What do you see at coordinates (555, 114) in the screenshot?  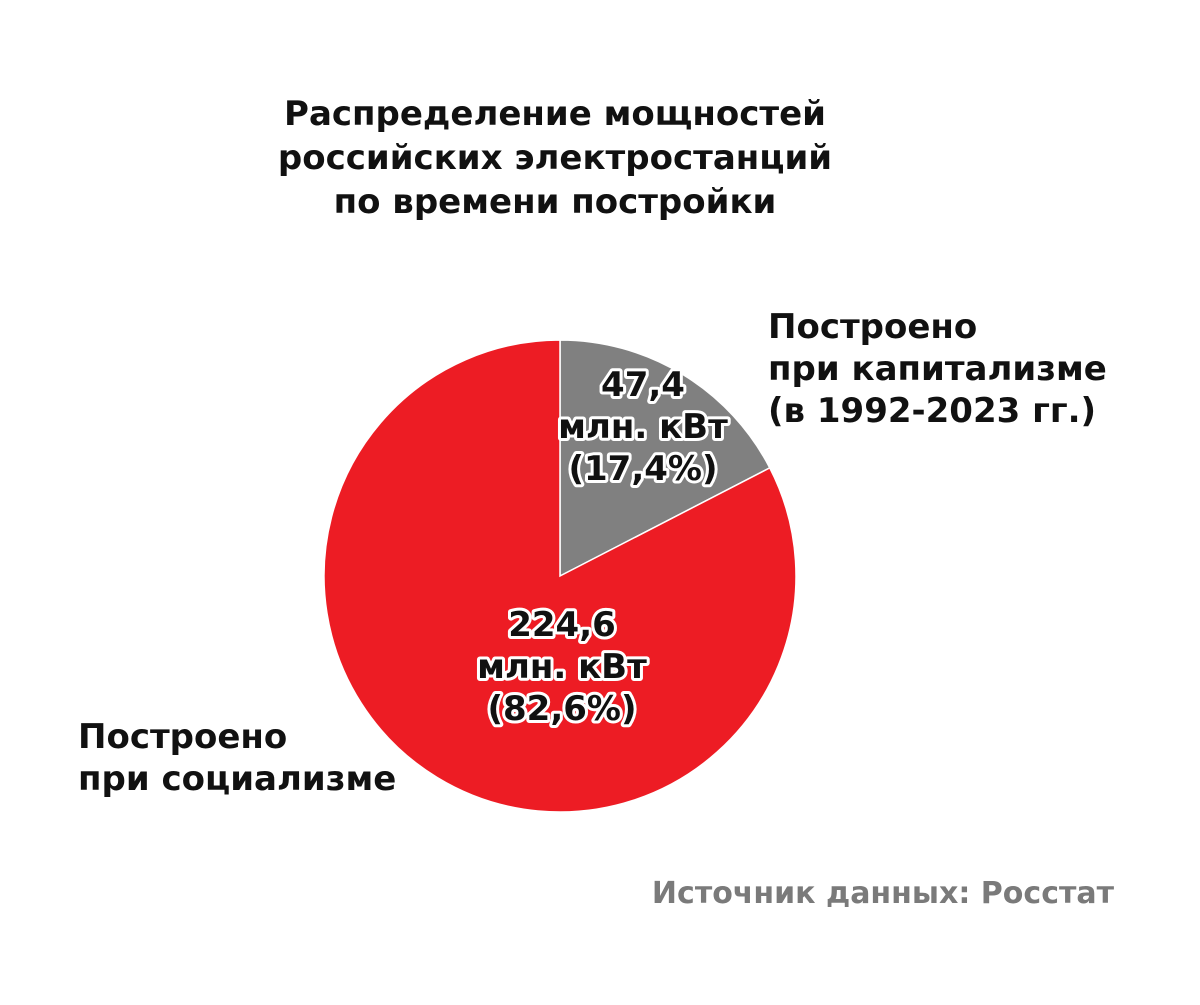 I see `chart-title-line-1: Распределение мощностей` at bounding box center [555, 114].